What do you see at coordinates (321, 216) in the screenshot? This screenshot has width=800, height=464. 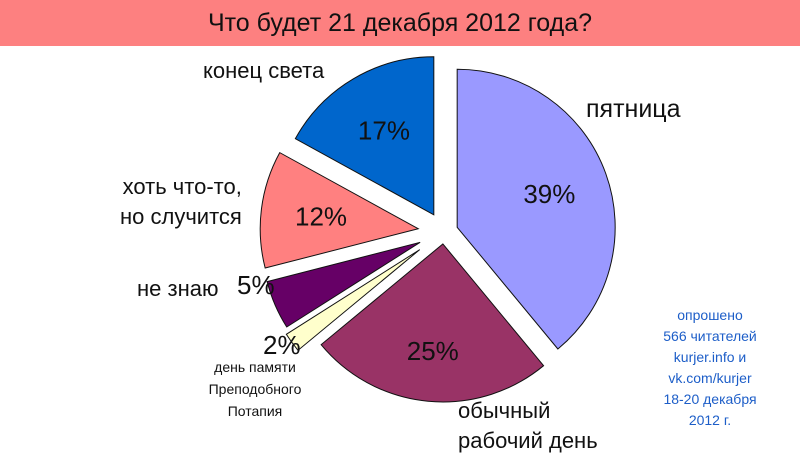 I see `pie-pct-label-something: 12%` at bounding box center [321, 216].